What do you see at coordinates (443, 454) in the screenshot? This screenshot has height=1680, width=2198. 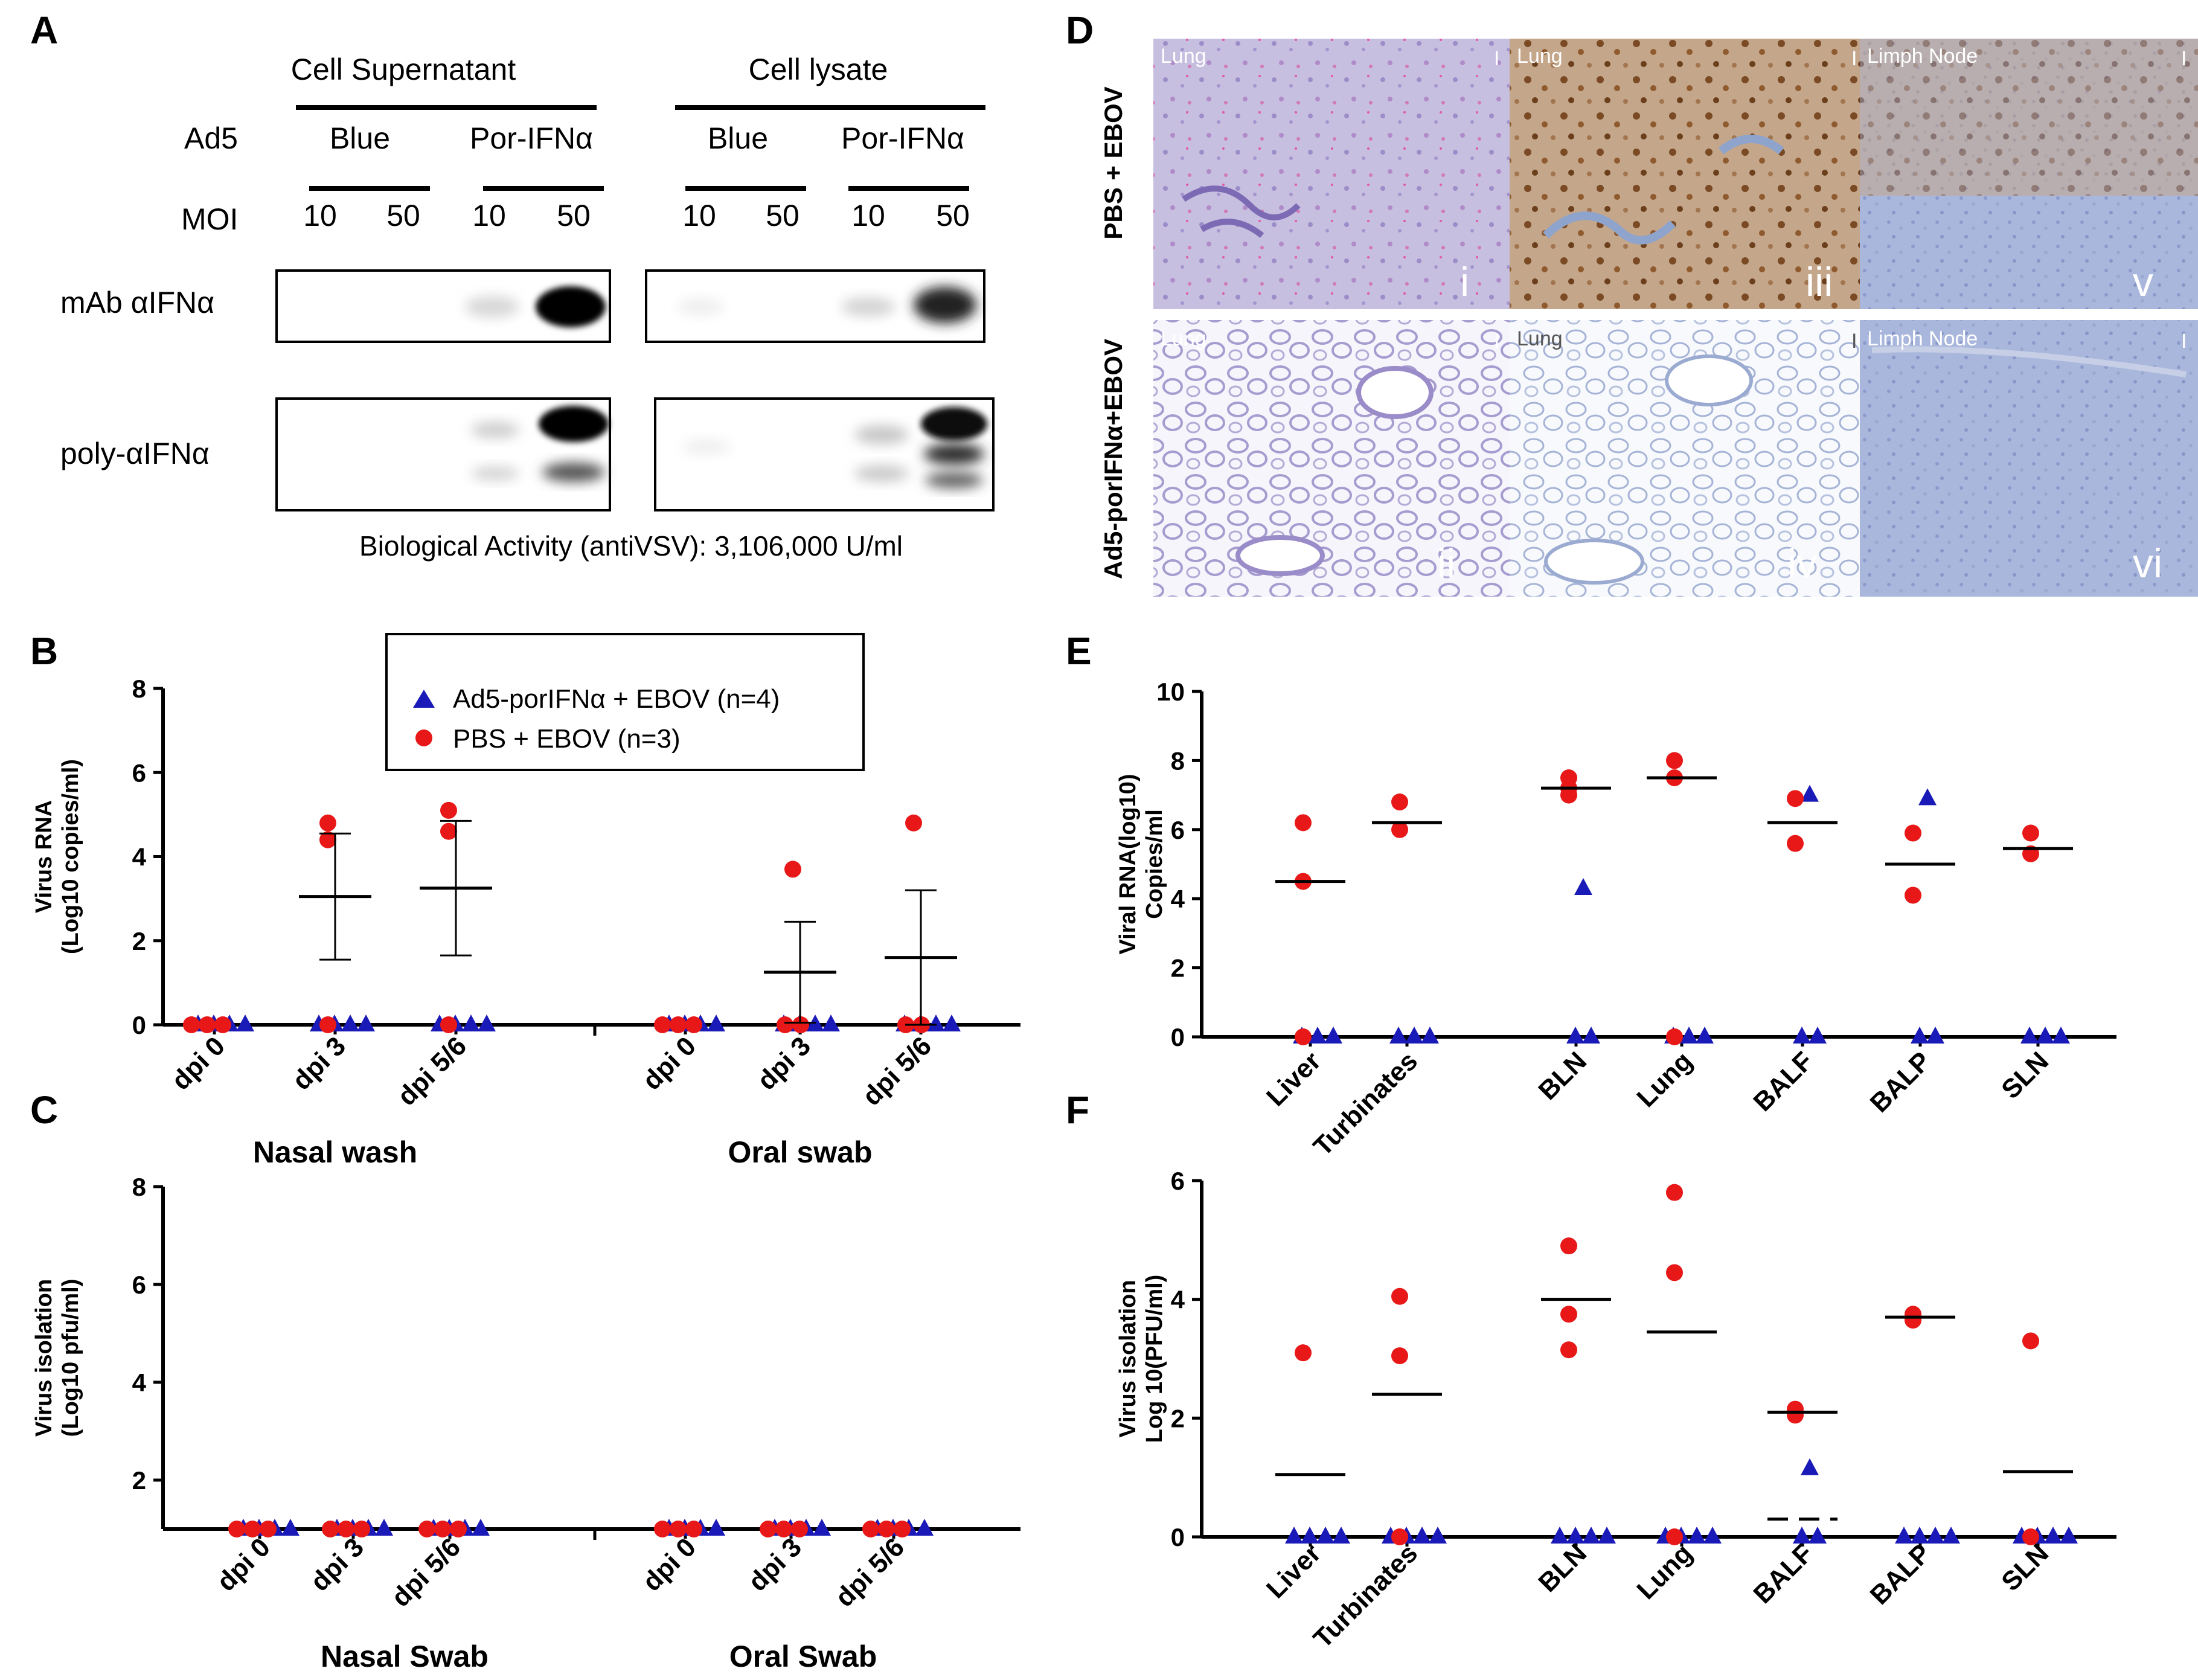 I see `western-blot-poly-supernatant` at bounding box center [443, 454].